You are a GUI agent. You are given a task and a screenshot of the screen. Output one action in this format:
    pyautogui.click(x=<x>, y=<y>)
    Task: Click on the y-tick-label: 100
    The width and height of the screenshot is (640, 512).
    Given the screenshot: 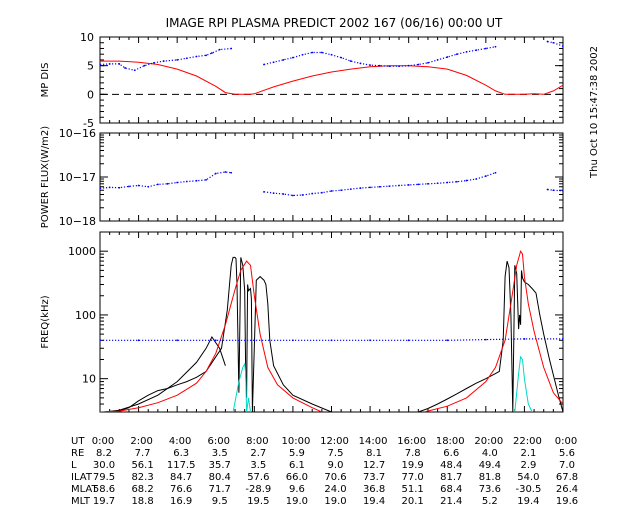 What is the action you would take?
    pyautogui.click(x=85, y=315)
    